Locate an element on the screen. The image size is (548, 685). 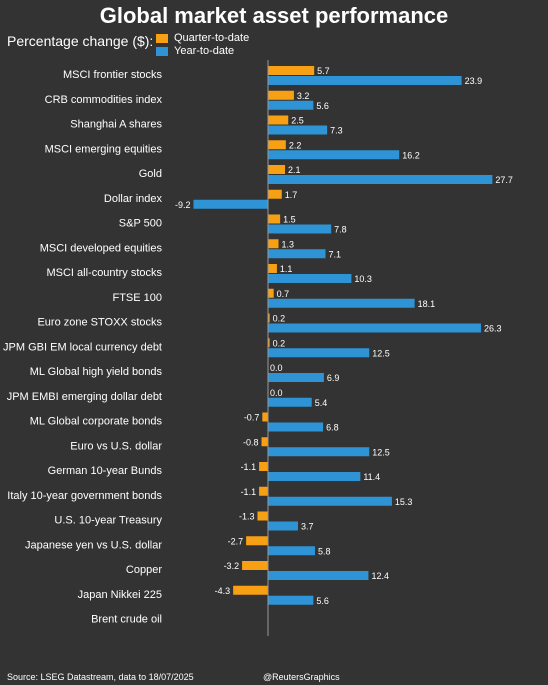
category-label-ml-global-high-yield-bonds: ML Global high yield bonds is located at coordinates (96, 372).